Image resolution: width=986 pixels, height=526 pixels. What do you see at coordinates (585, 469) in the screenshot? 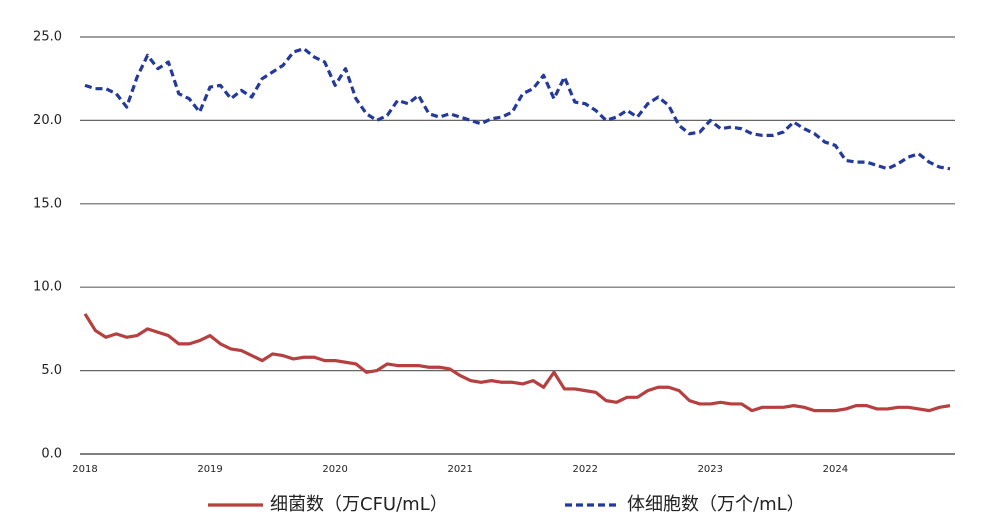
I see `x-tick-label: 2022` at bounding box center [585, 469].